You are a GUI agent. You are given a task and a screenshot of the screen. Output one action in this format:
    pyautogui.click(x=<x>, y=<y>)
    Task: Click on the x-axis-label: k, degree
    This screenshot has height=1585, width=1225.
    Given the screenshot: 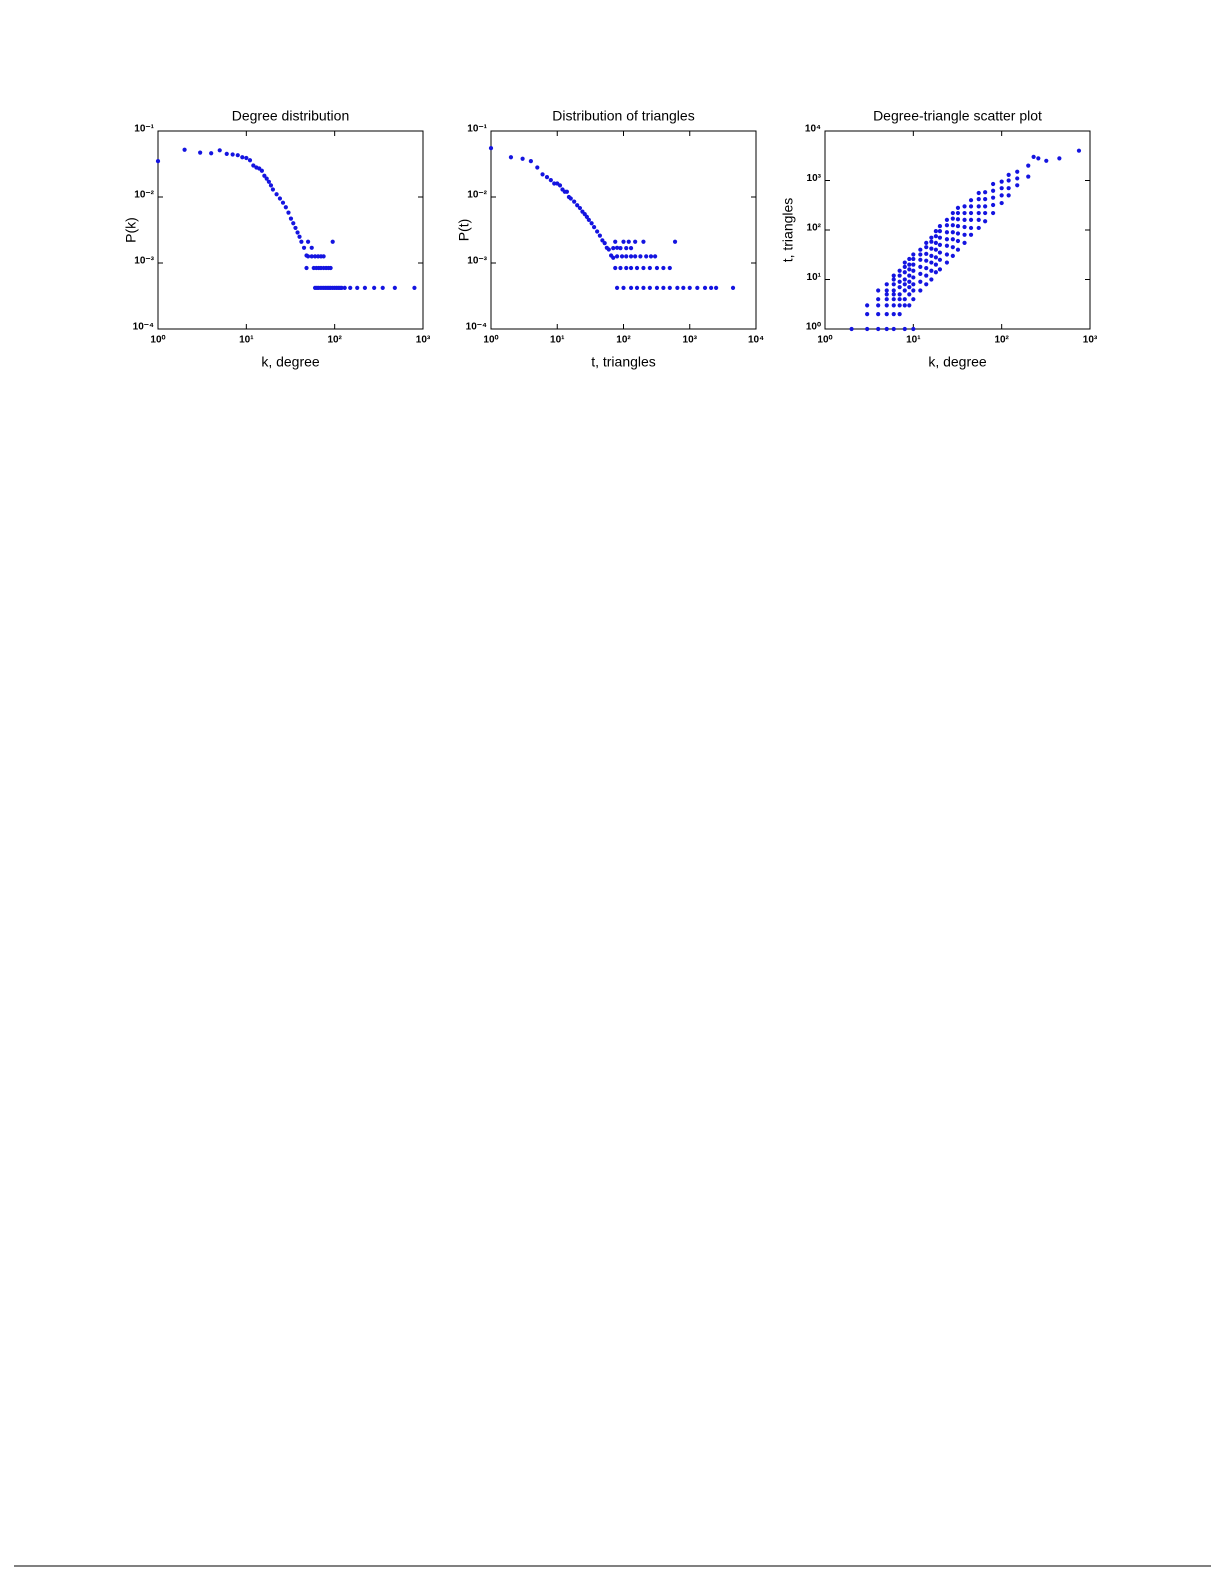 What is the action you would take?
    pyautogui.click(x=290, y=362)
    